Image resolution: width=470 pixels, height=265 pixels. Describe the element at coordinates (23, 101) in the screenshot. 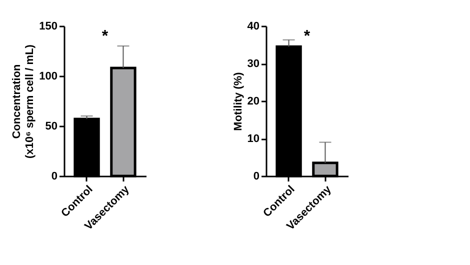

I see `y-axis-title: Concentration (x10⁶ sperm cell / mL)` at that location.